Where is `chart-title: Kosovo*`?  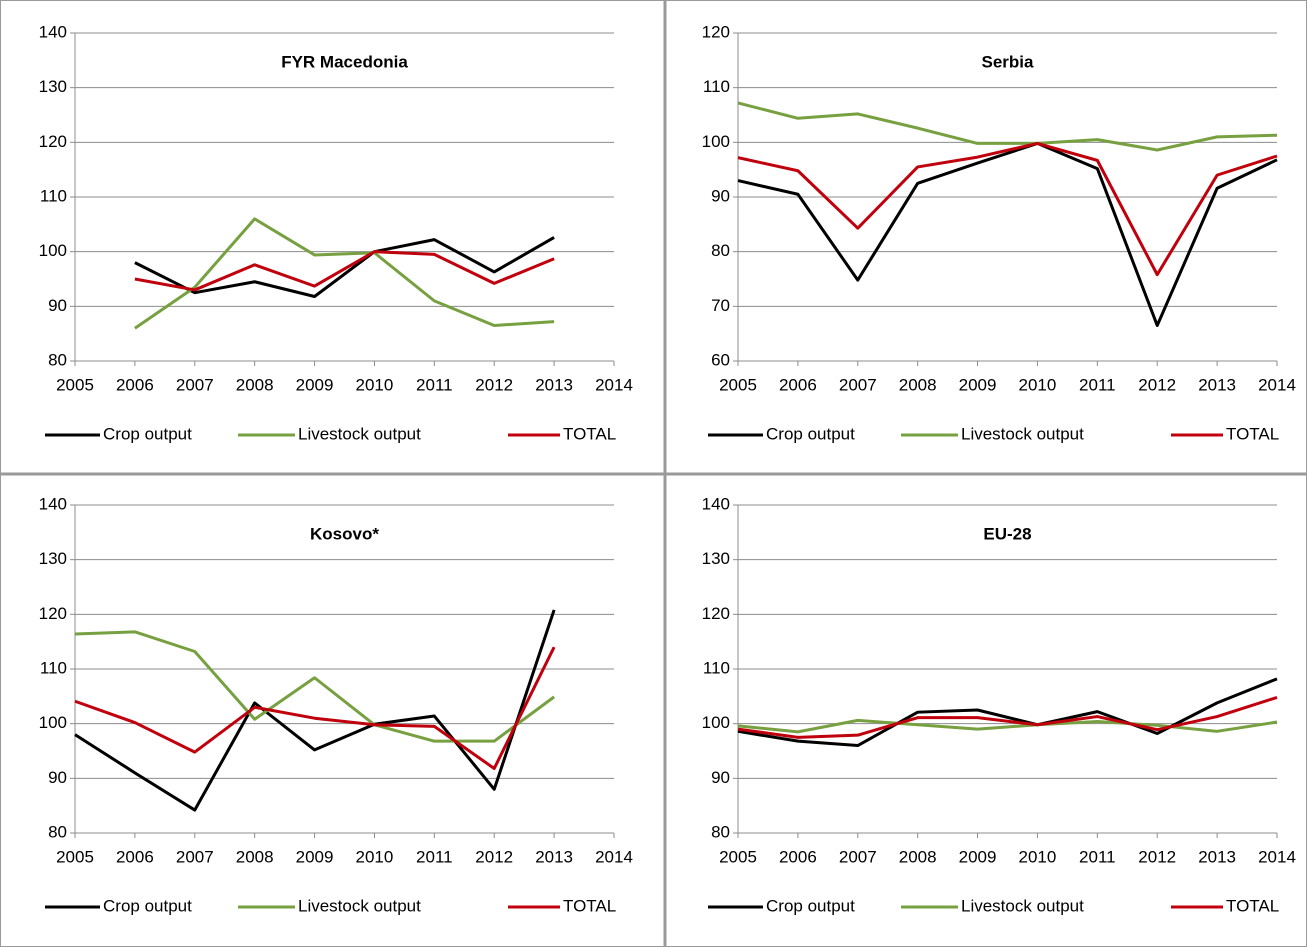
chart-title: Kosovo* is located at coordinates (344, 533).